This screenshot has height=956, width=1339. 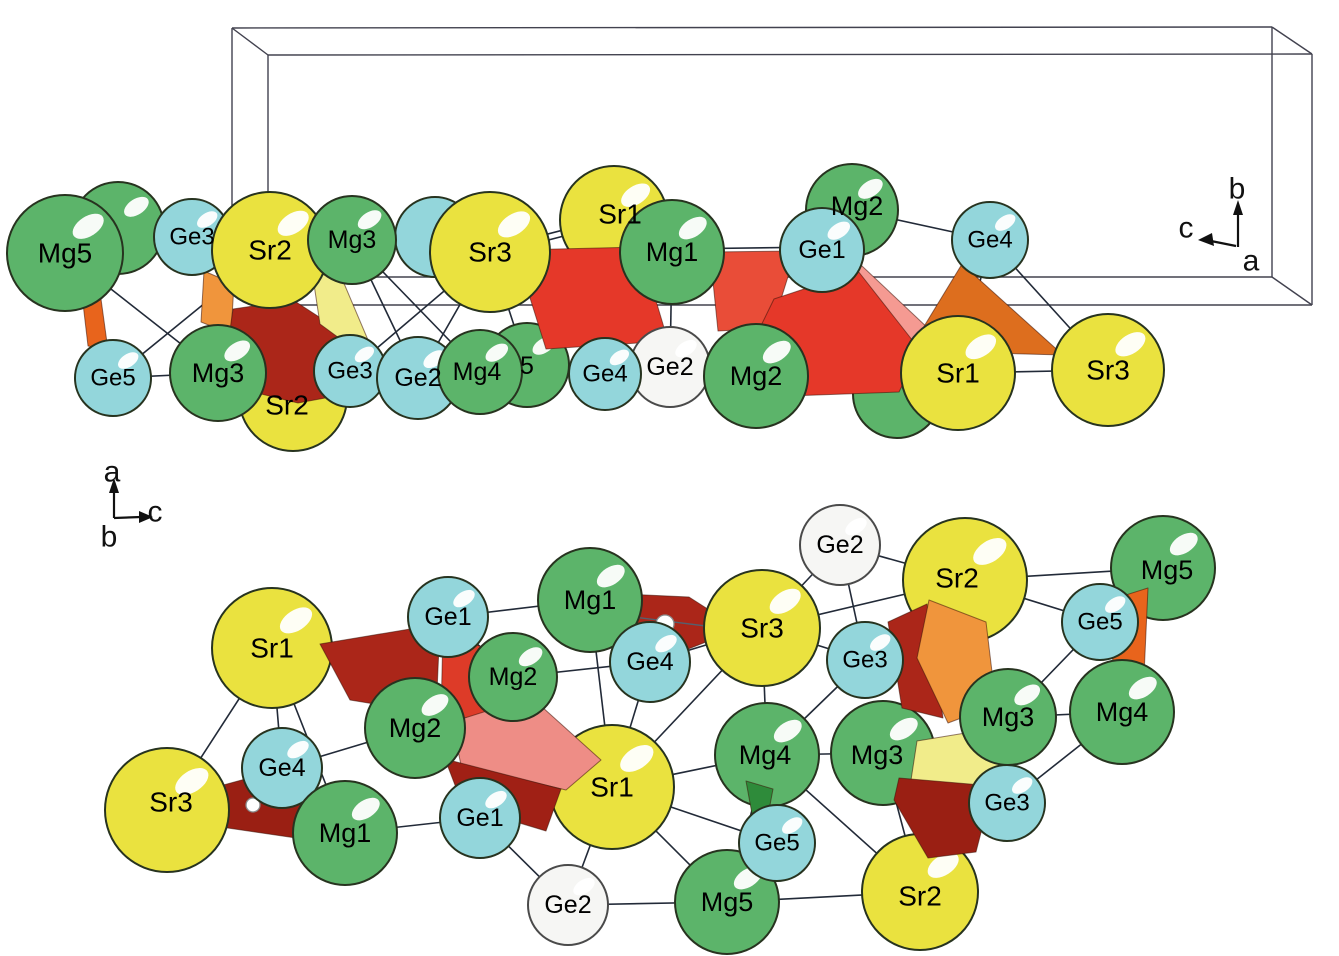 I want to click on atom-label-sr1: Sr1, so click(x=272, y=648).